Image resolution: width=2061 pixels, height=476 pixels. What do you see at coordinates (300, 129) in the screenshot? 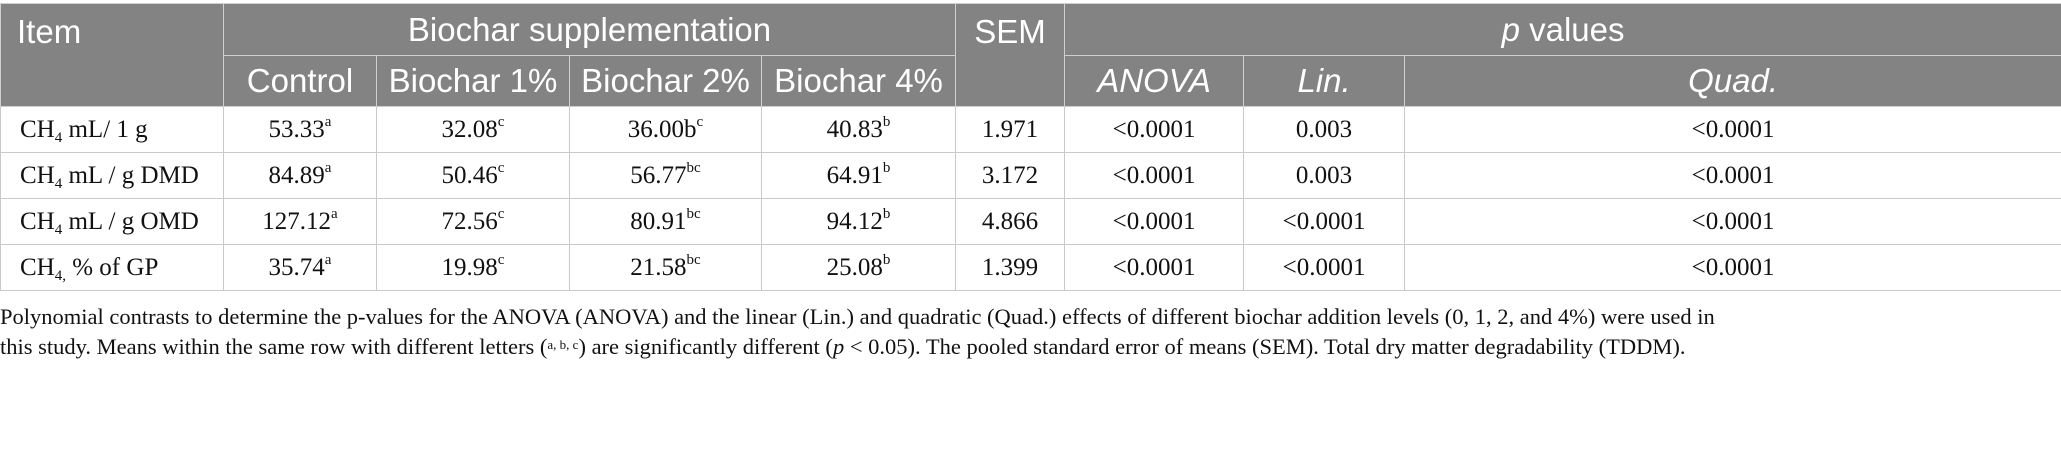
I see `cell-control: 53.33a` at bounding box center [300, 129].